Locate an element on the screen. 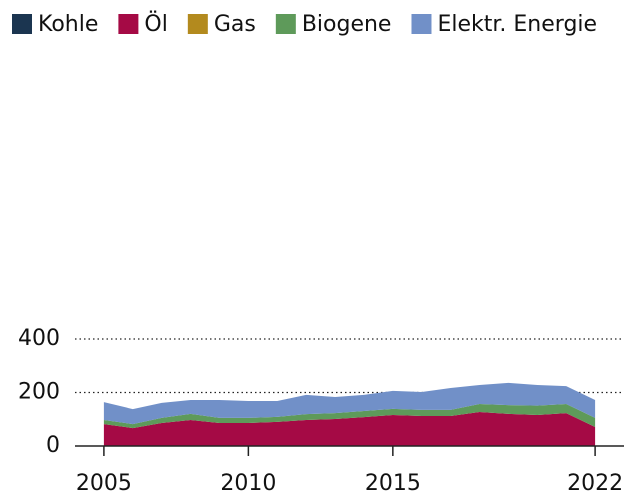  y-tick-label: 400 is located at coordinates (39, 338).